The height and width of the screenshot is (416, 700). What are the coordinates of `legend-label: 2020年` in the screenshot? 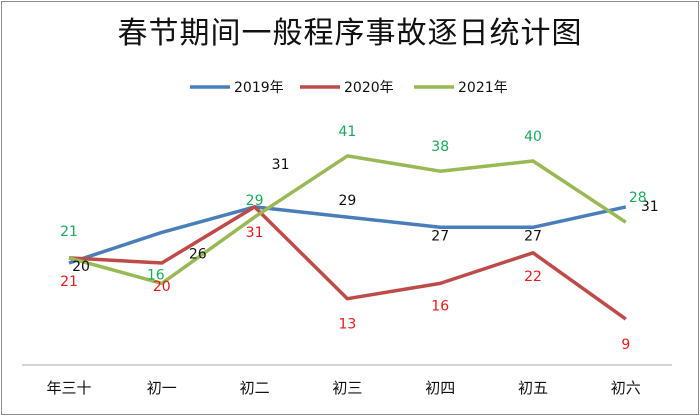 It's located at (369, 88).